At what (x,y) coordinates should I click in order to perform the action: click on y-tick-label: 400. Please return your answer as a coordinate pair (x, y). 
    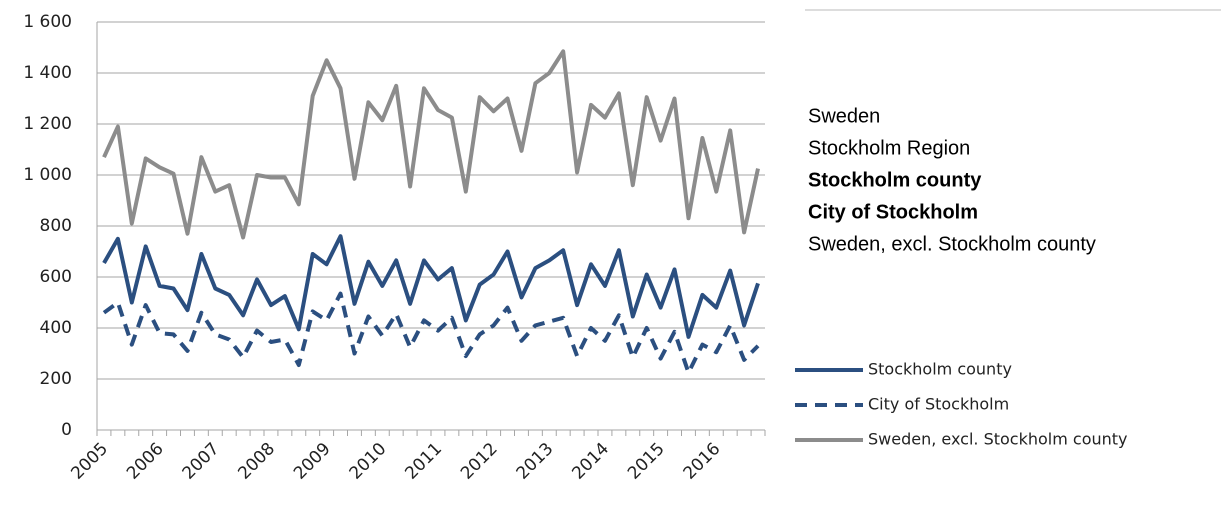
    Looking at the image, I should click on (56, 328).